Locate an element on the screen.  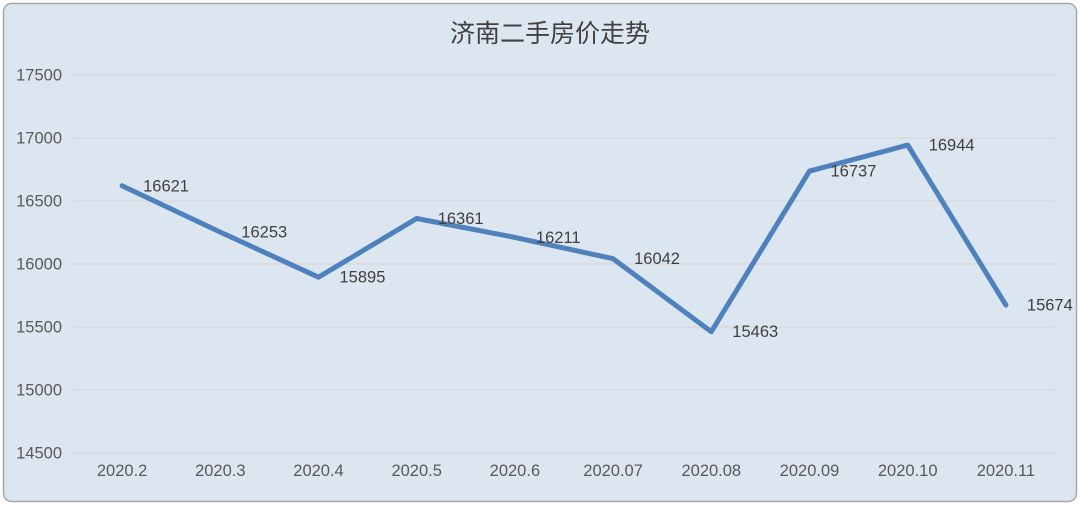
y-tick-label: 16000 is located at coordinates (39, 265).